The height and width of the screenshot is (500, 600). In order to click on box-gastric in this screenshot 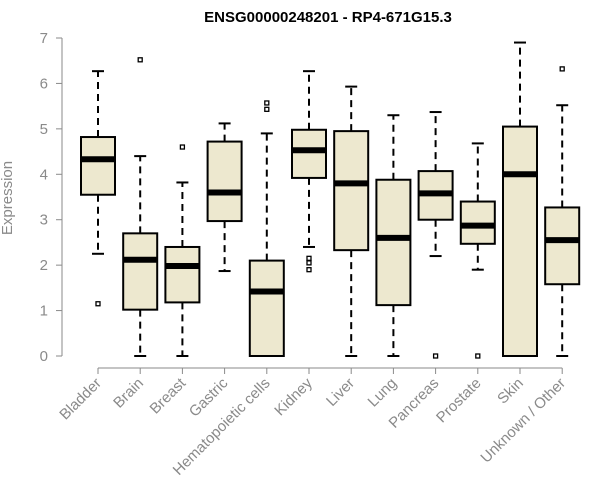, I will do `click(224, 197)`.